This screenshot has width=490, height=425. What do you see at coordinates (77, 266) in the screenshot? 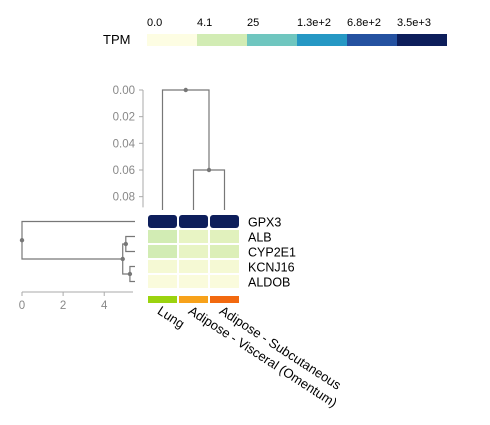
I see `row-dendrogram: 0 2 4` at bounding box center [77, 266].